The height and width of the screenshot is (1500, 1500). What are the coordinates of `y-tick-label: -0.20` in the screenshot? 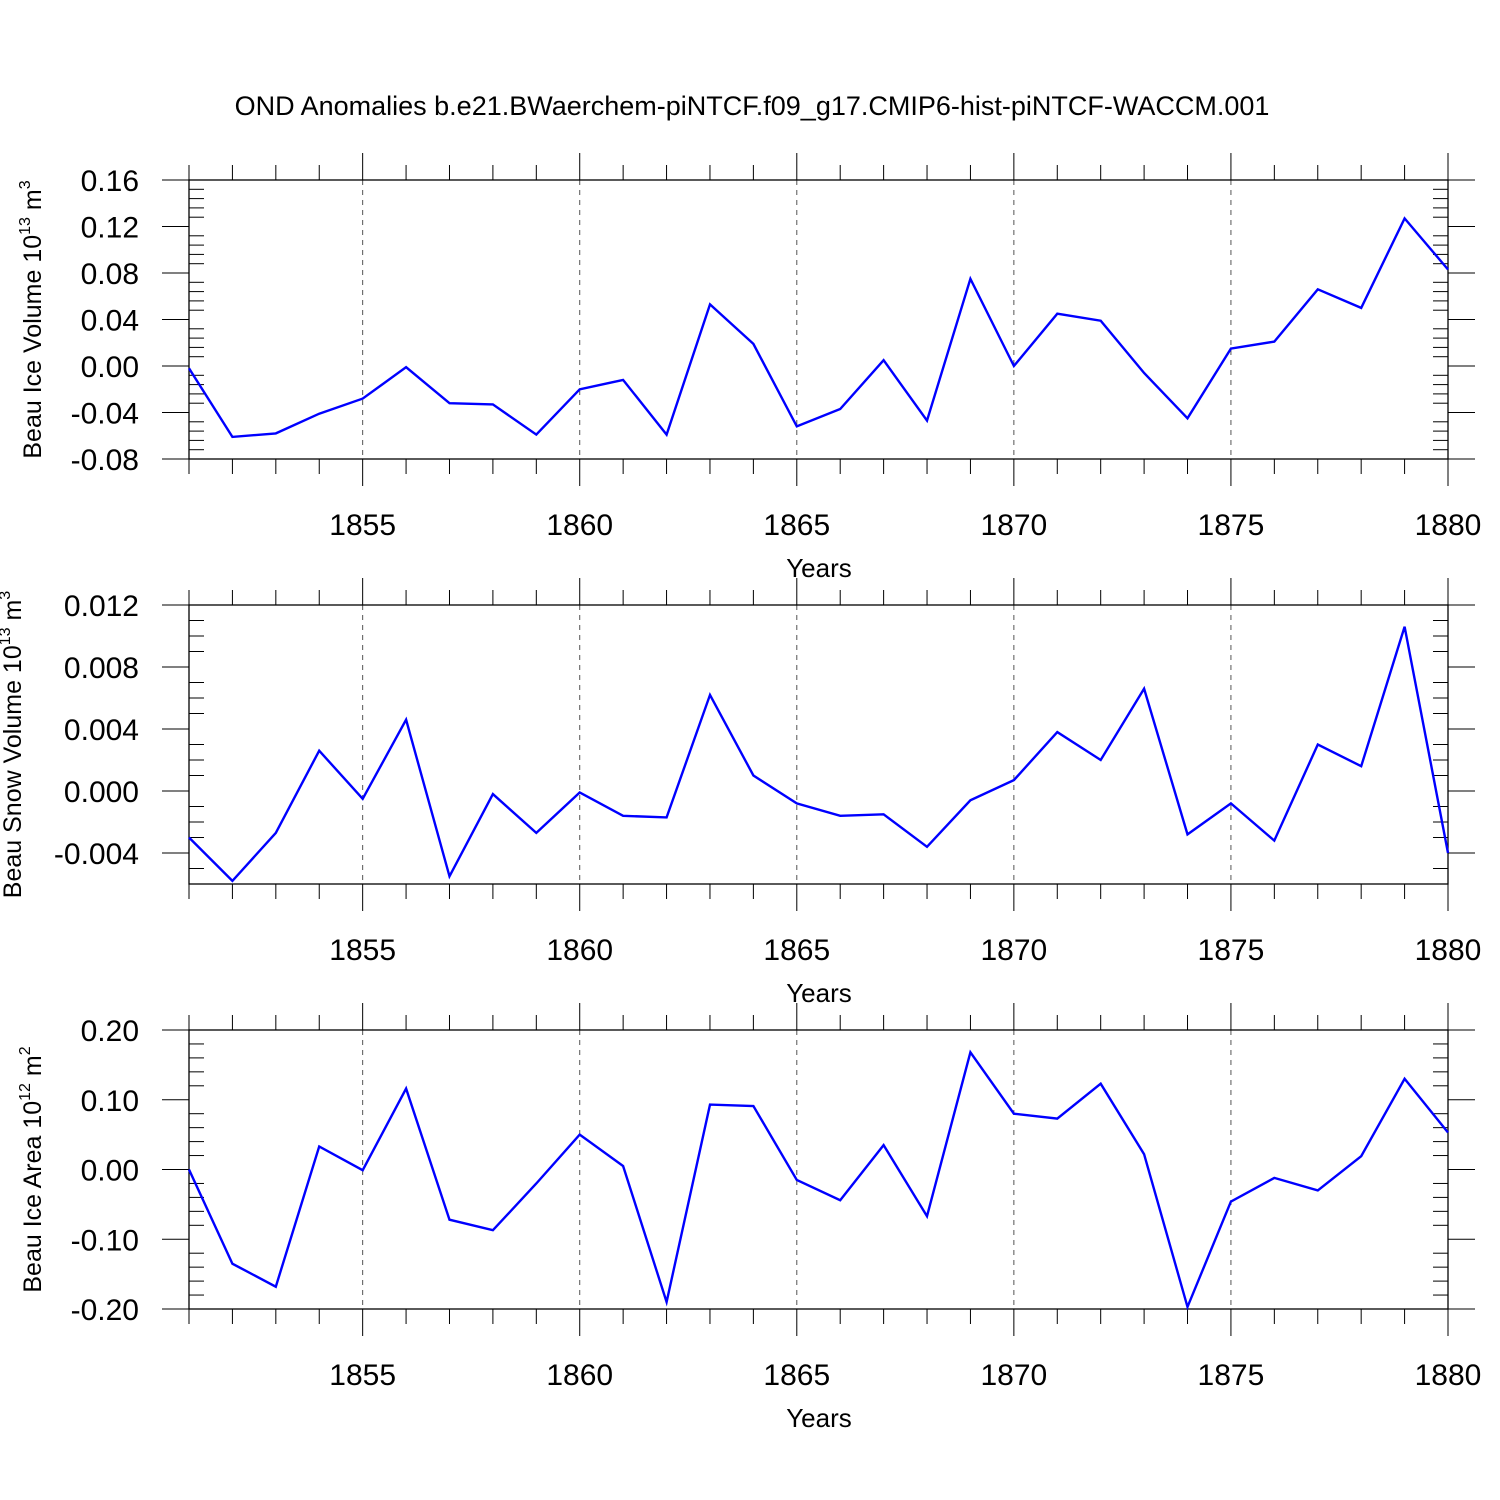 It's located at (105, 1310).